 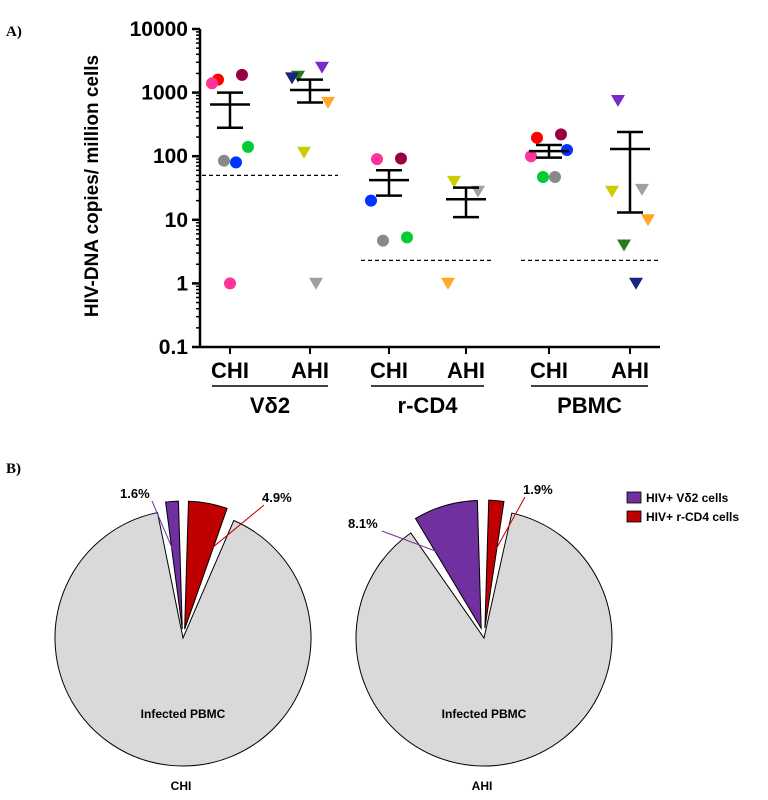 What do you see at coordinates (164, 93) in the screenshot?
I see `y-tick-label: 1000` at bounding box center [164, 93].